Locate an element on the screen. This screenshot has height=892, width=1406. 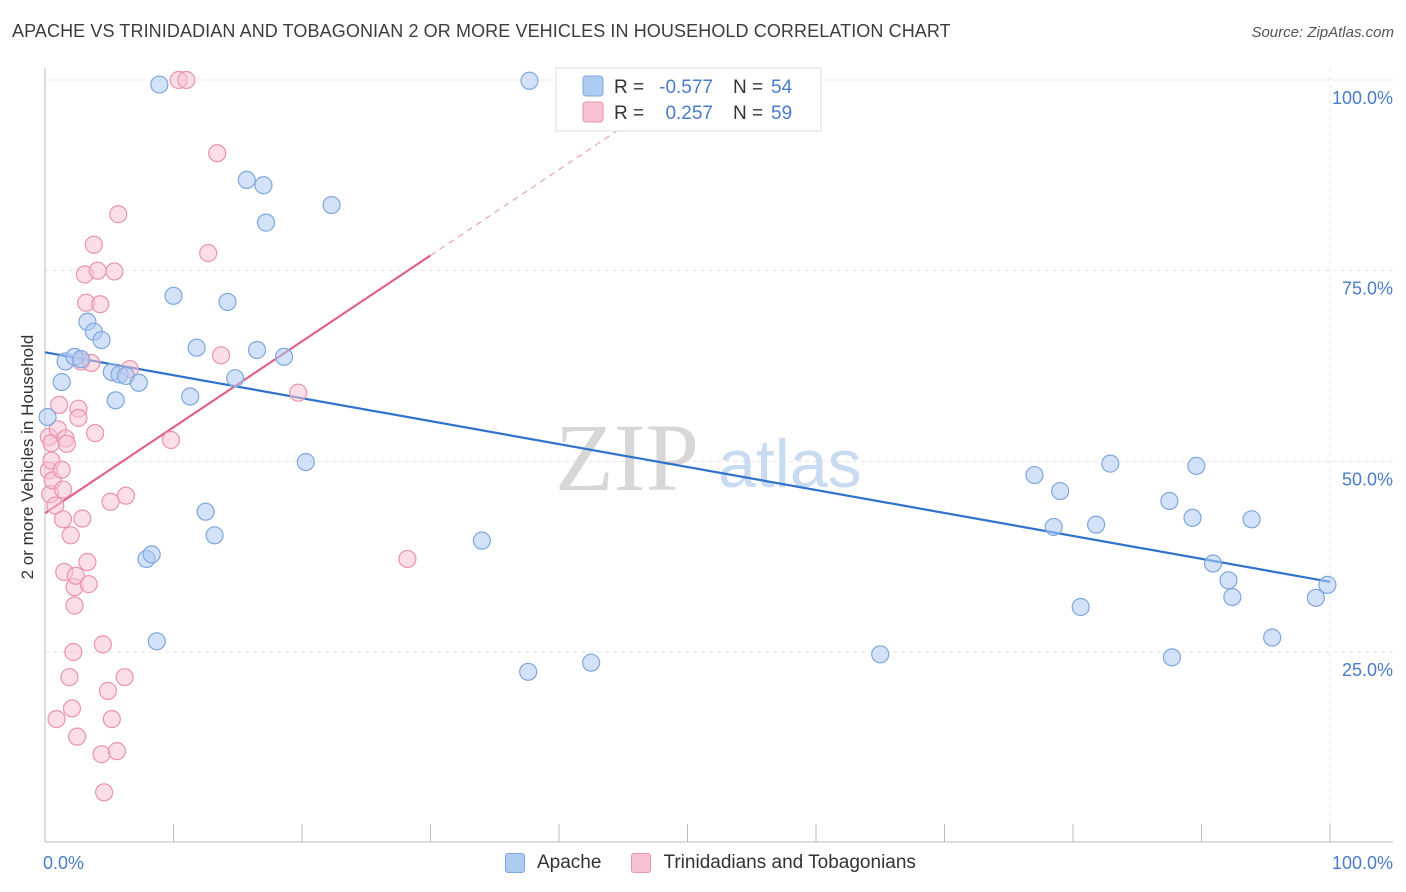
stats-r-value-apache: -0.577 is located at coordinates (686, 87).